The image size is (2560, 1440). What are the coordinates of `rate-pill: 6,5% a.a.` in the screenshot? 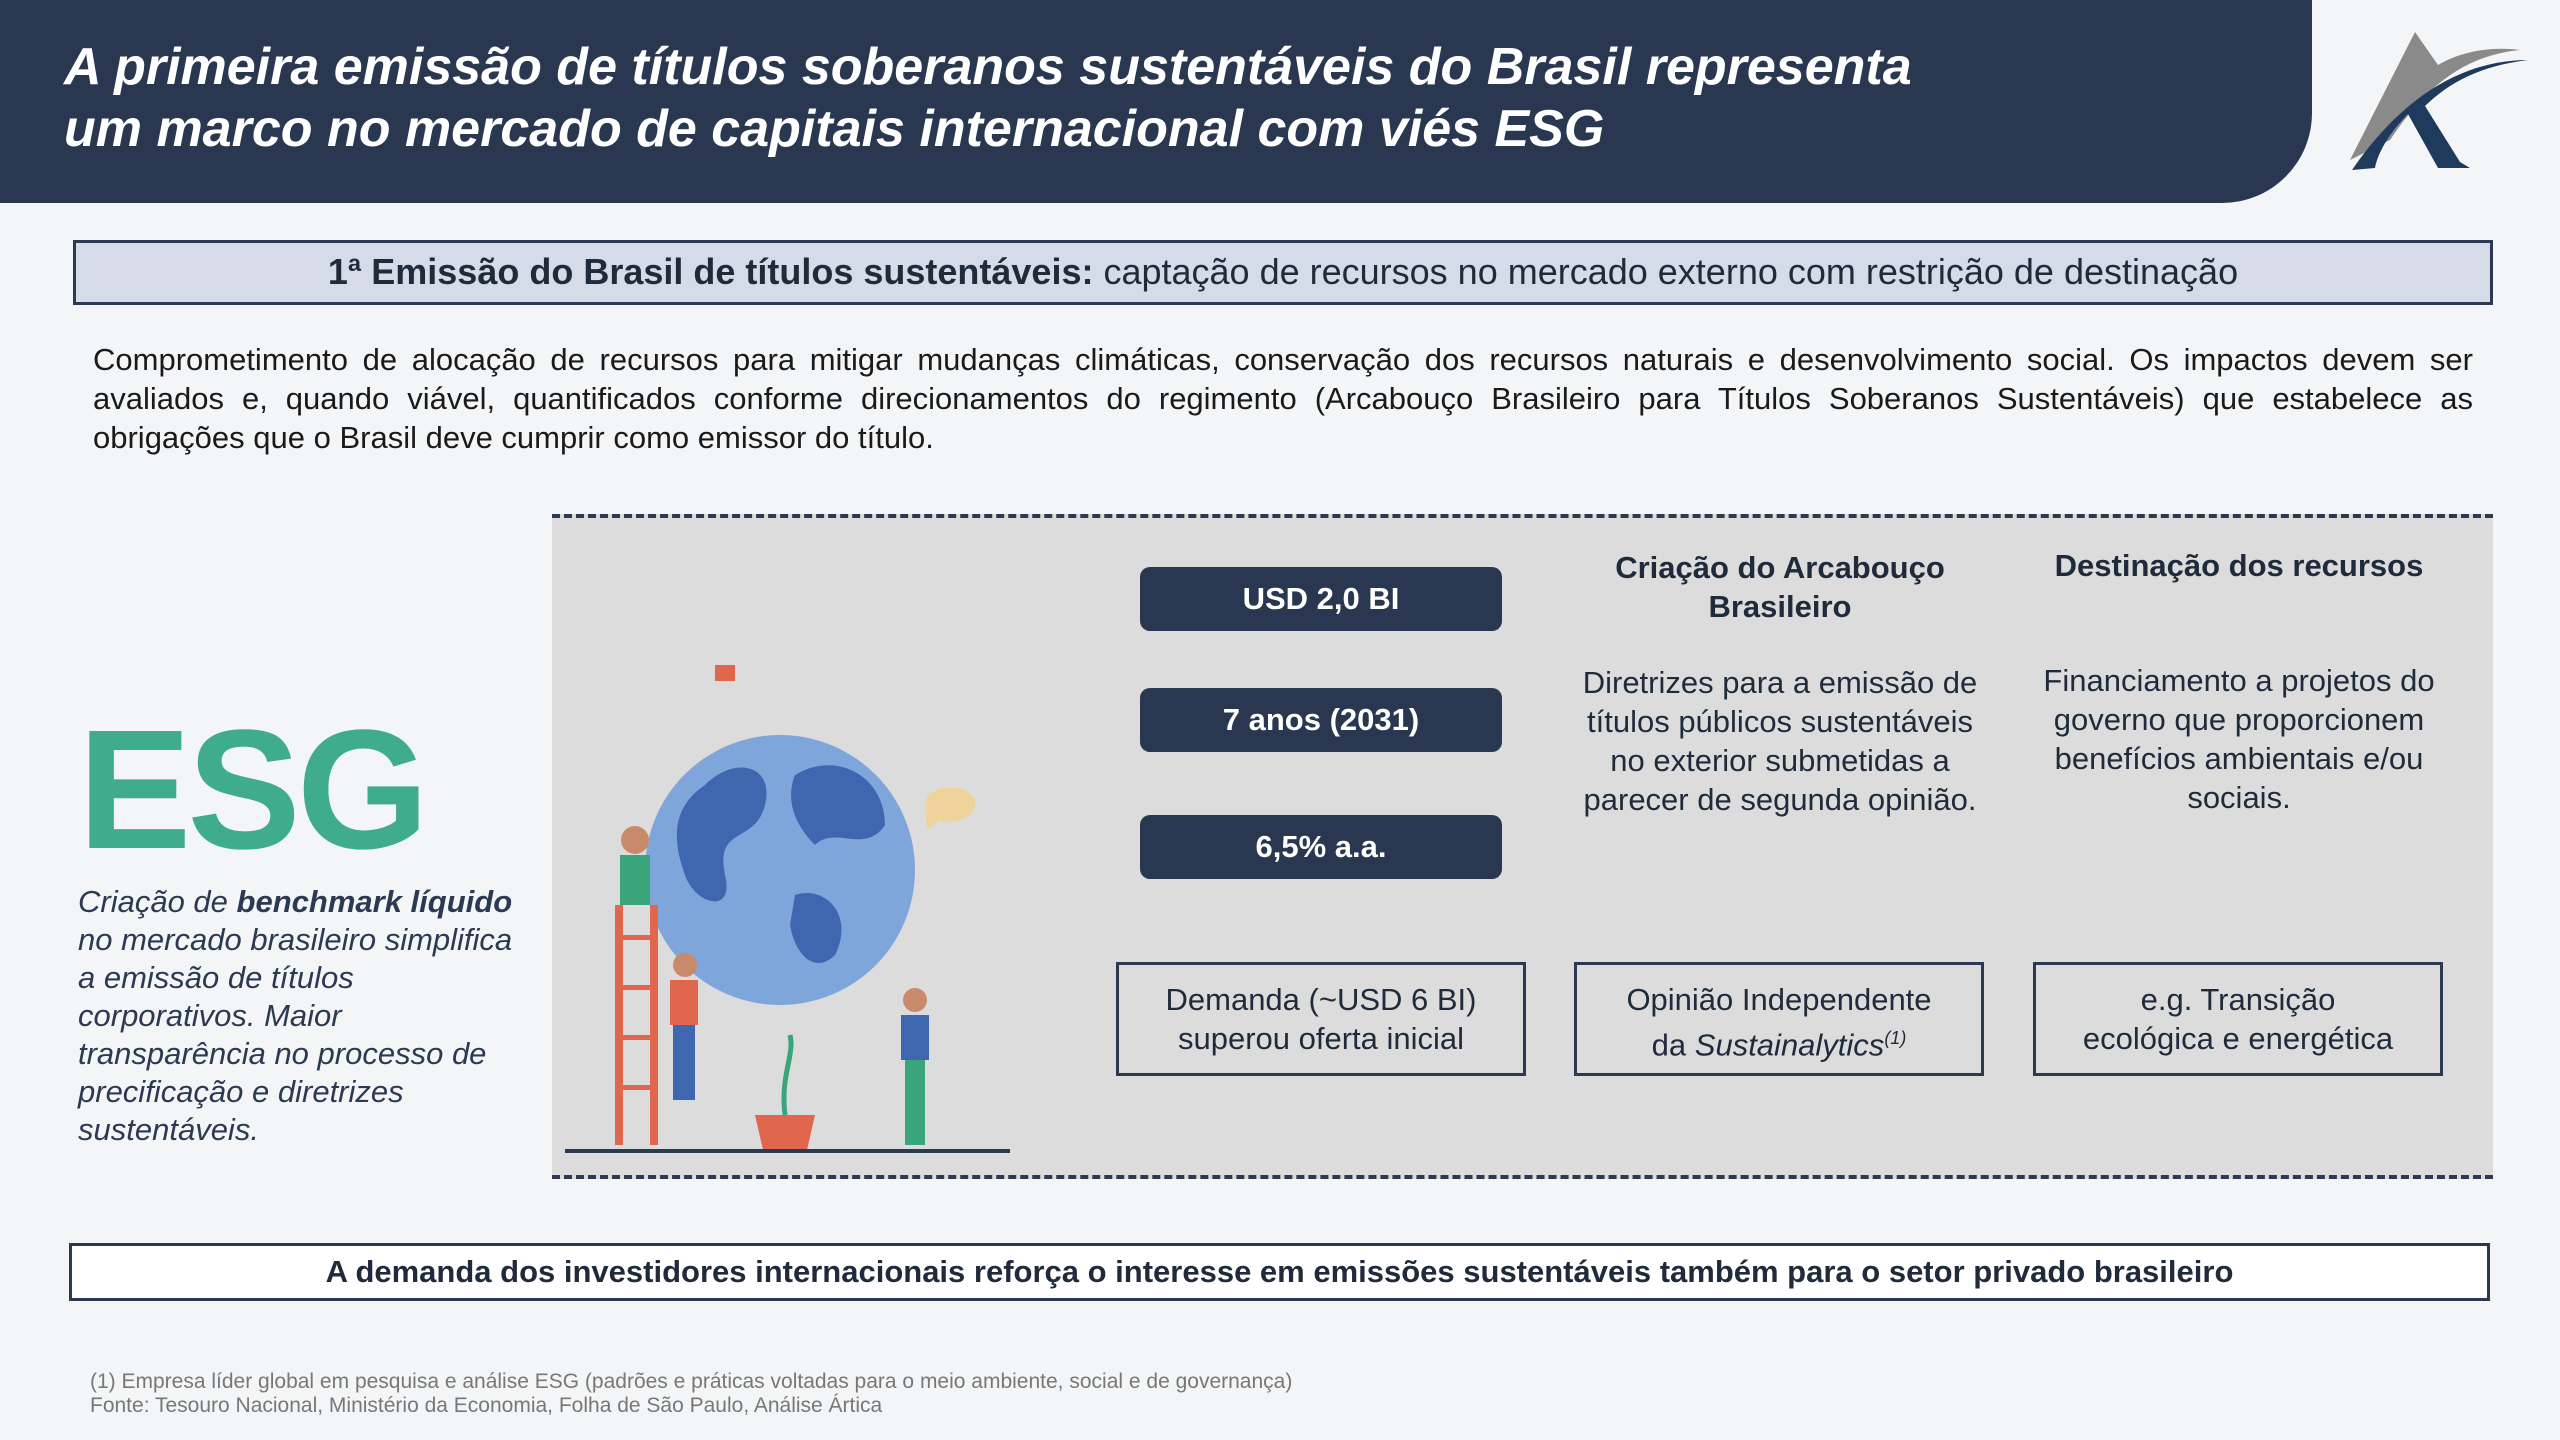 It's located at (1321, 847).